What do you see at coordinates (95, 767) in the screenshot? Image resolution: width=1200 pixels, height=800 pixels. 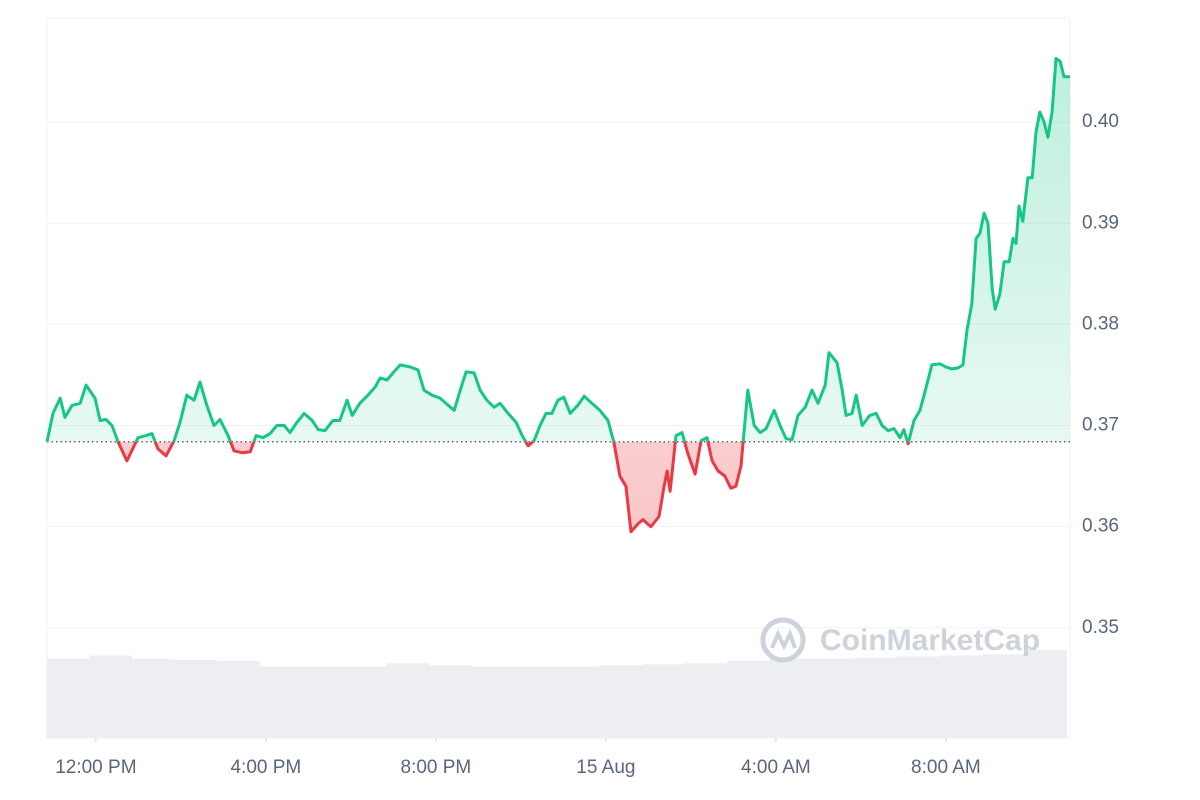 I see `x-tick-label: 12:00 PM` at bounding box center [95, 767].